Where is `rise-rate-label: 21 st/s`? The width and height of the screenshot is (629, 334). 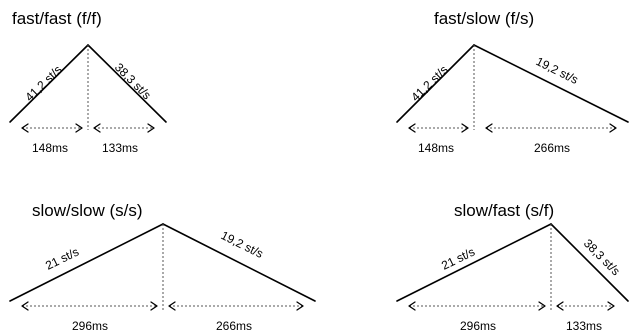 rise-rate-label: 21 st/s is located at coordinates (458, 259).